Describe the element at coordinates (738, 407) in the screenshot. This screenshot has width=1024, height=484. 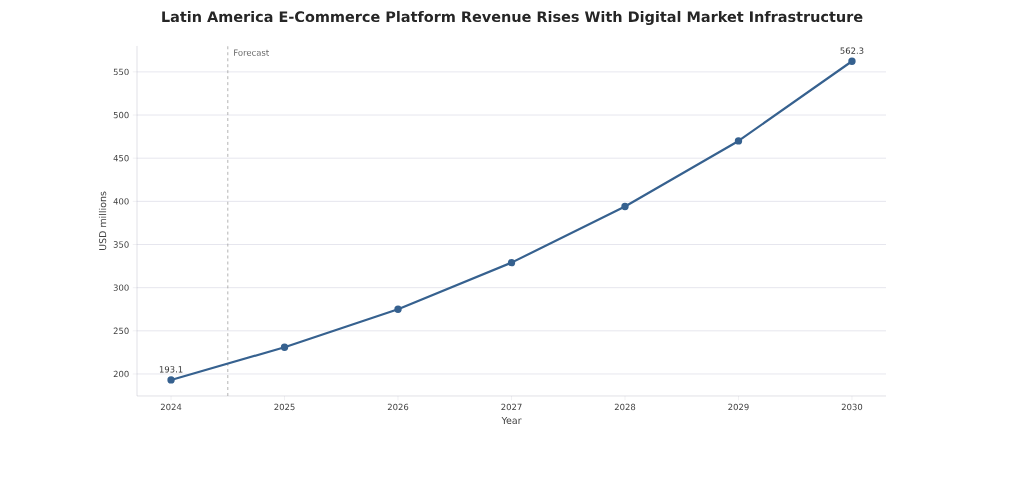
I see `x-tick-label: 2029` at that location.